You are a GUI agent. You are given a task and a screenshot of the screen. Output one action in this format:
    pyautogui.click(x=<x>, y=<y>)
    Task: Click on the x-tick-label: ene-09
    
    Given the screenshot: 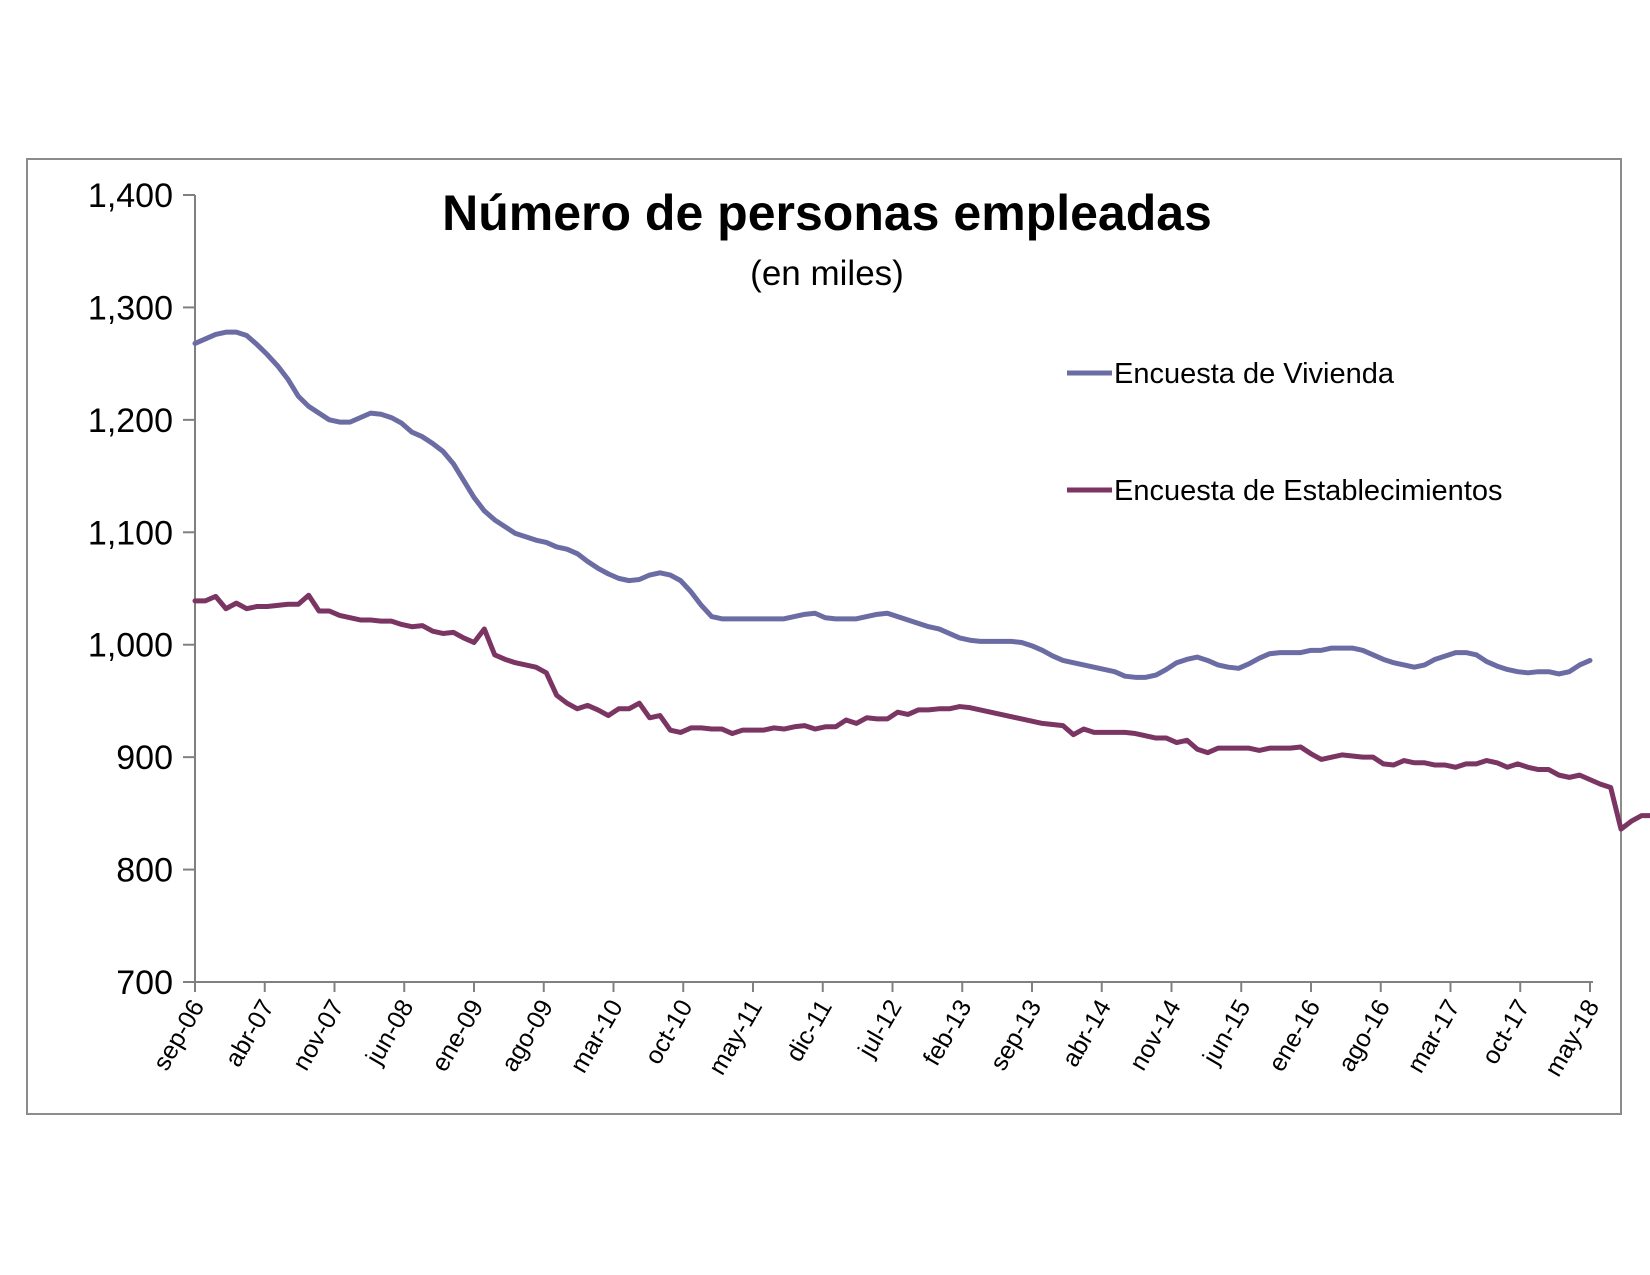 What is the action you would take?
    pyautogui.click(x=457, y=1035)
    